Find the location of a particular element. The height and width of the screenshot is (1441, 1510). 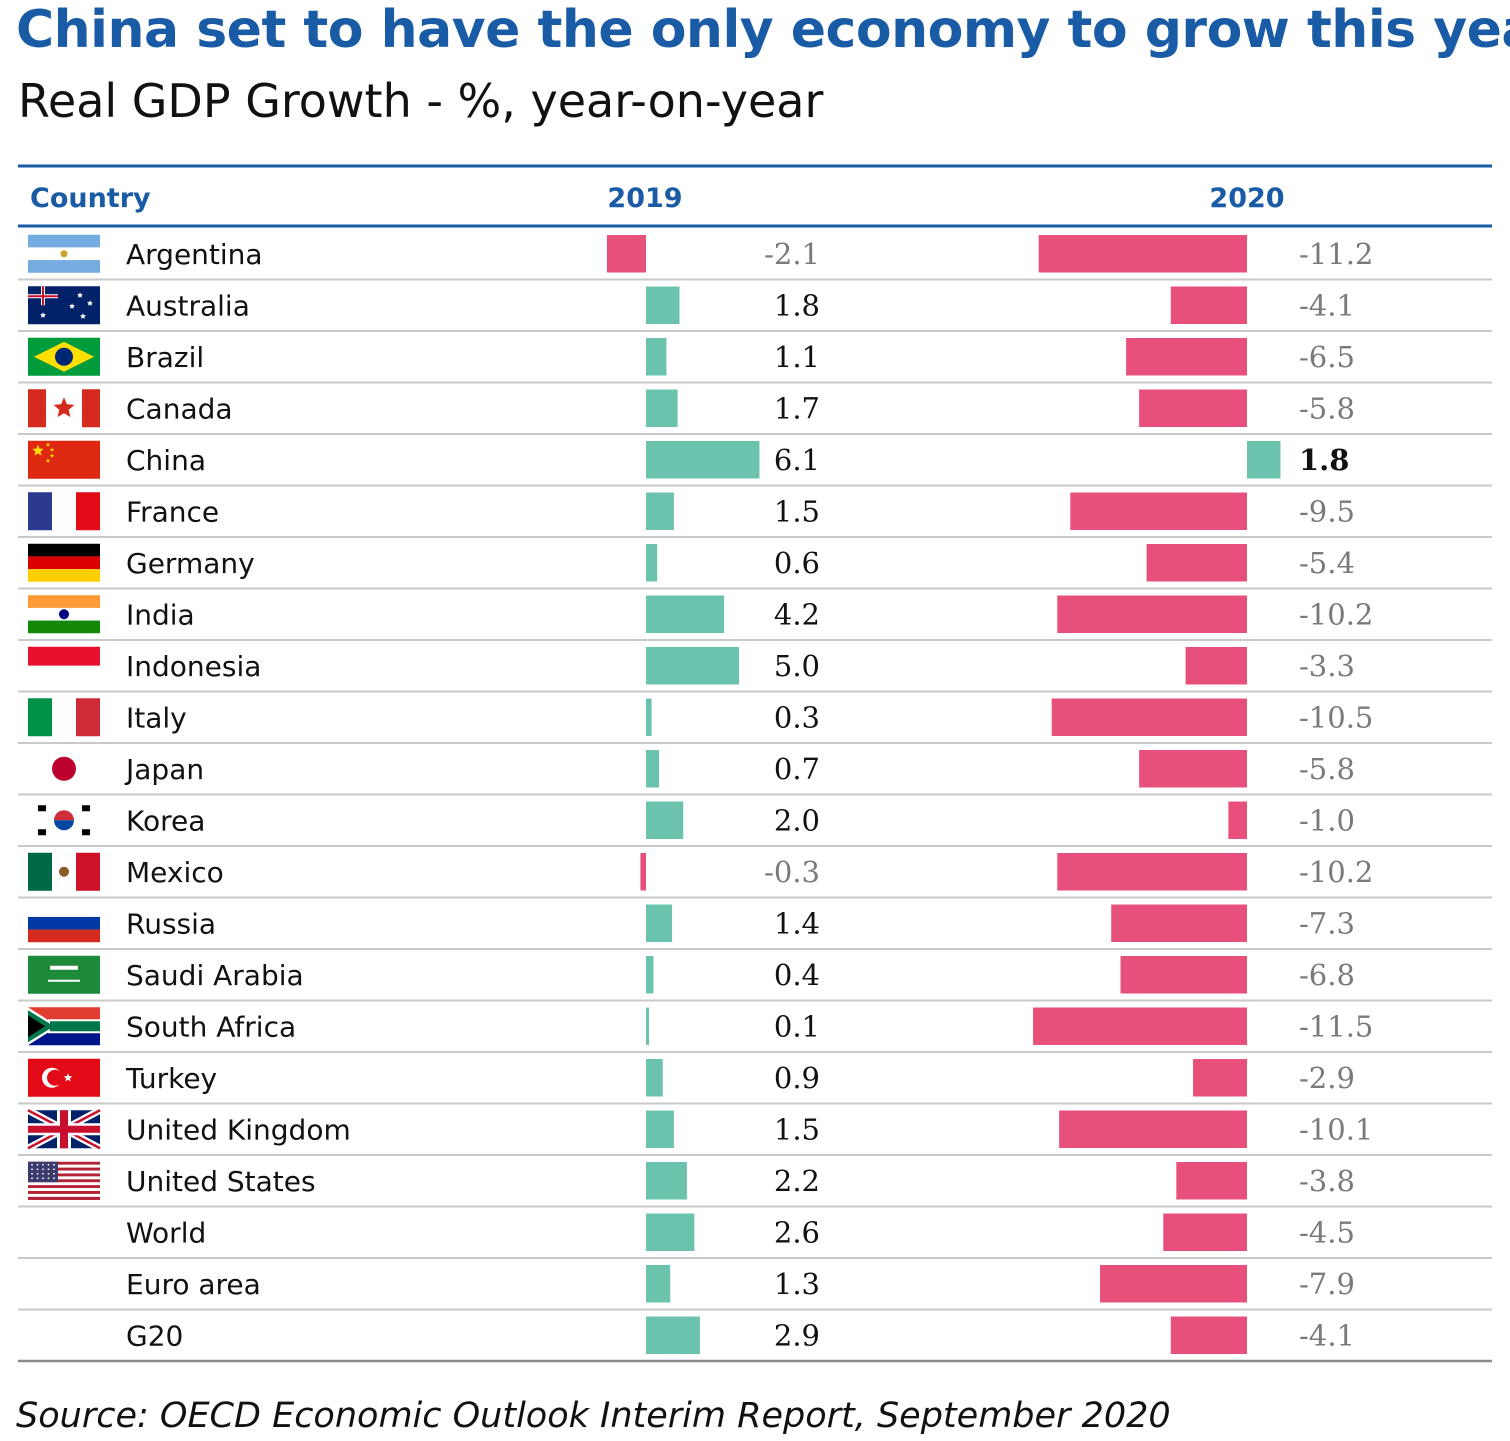

value-label-2019: 0.3 is located at coordinates (797, 717).